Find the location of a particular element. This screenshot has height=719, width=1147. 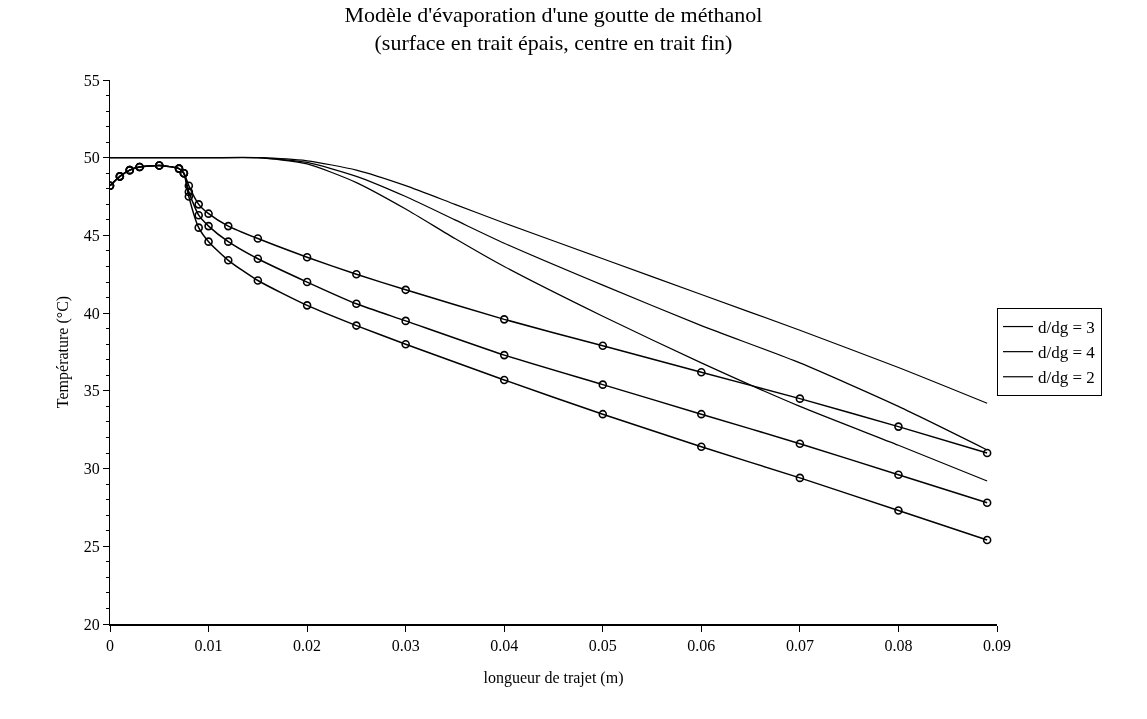

y-tick-label: 55 is located at coordinates (91, 80).